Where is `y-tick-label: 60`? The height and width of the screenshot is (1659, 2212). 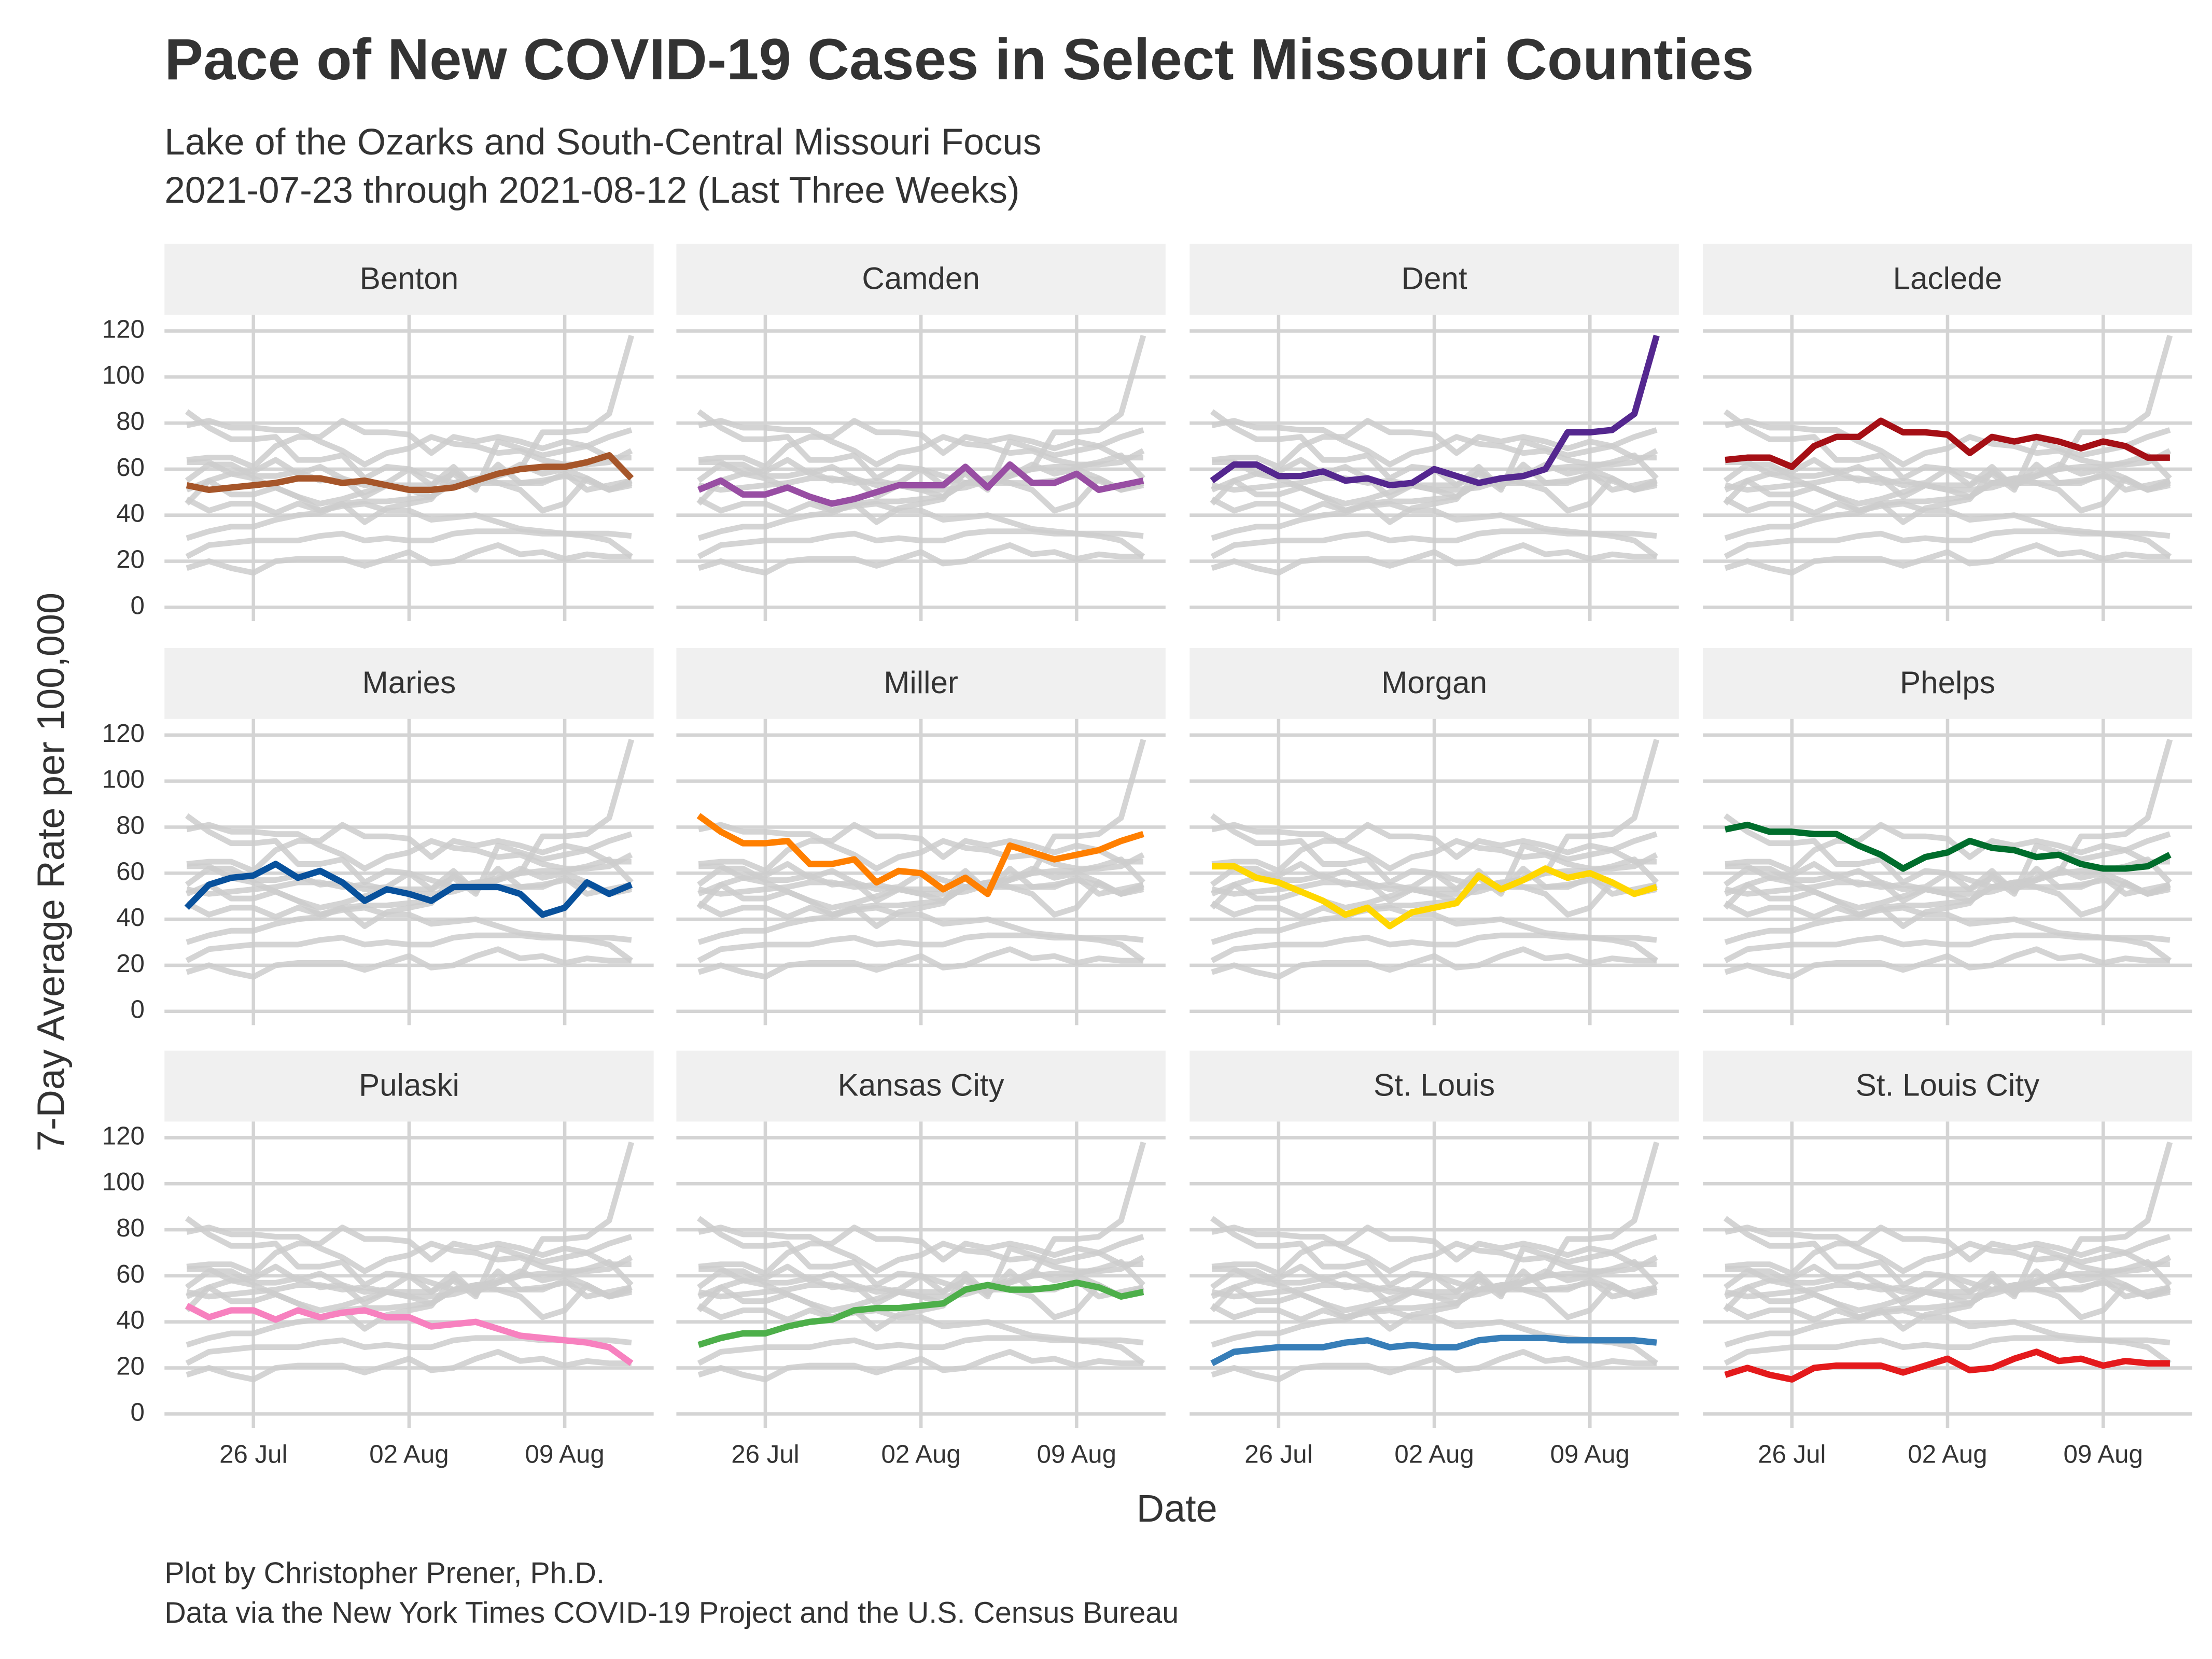 y-tick-label: 60 is located at coordinates (130, 871).